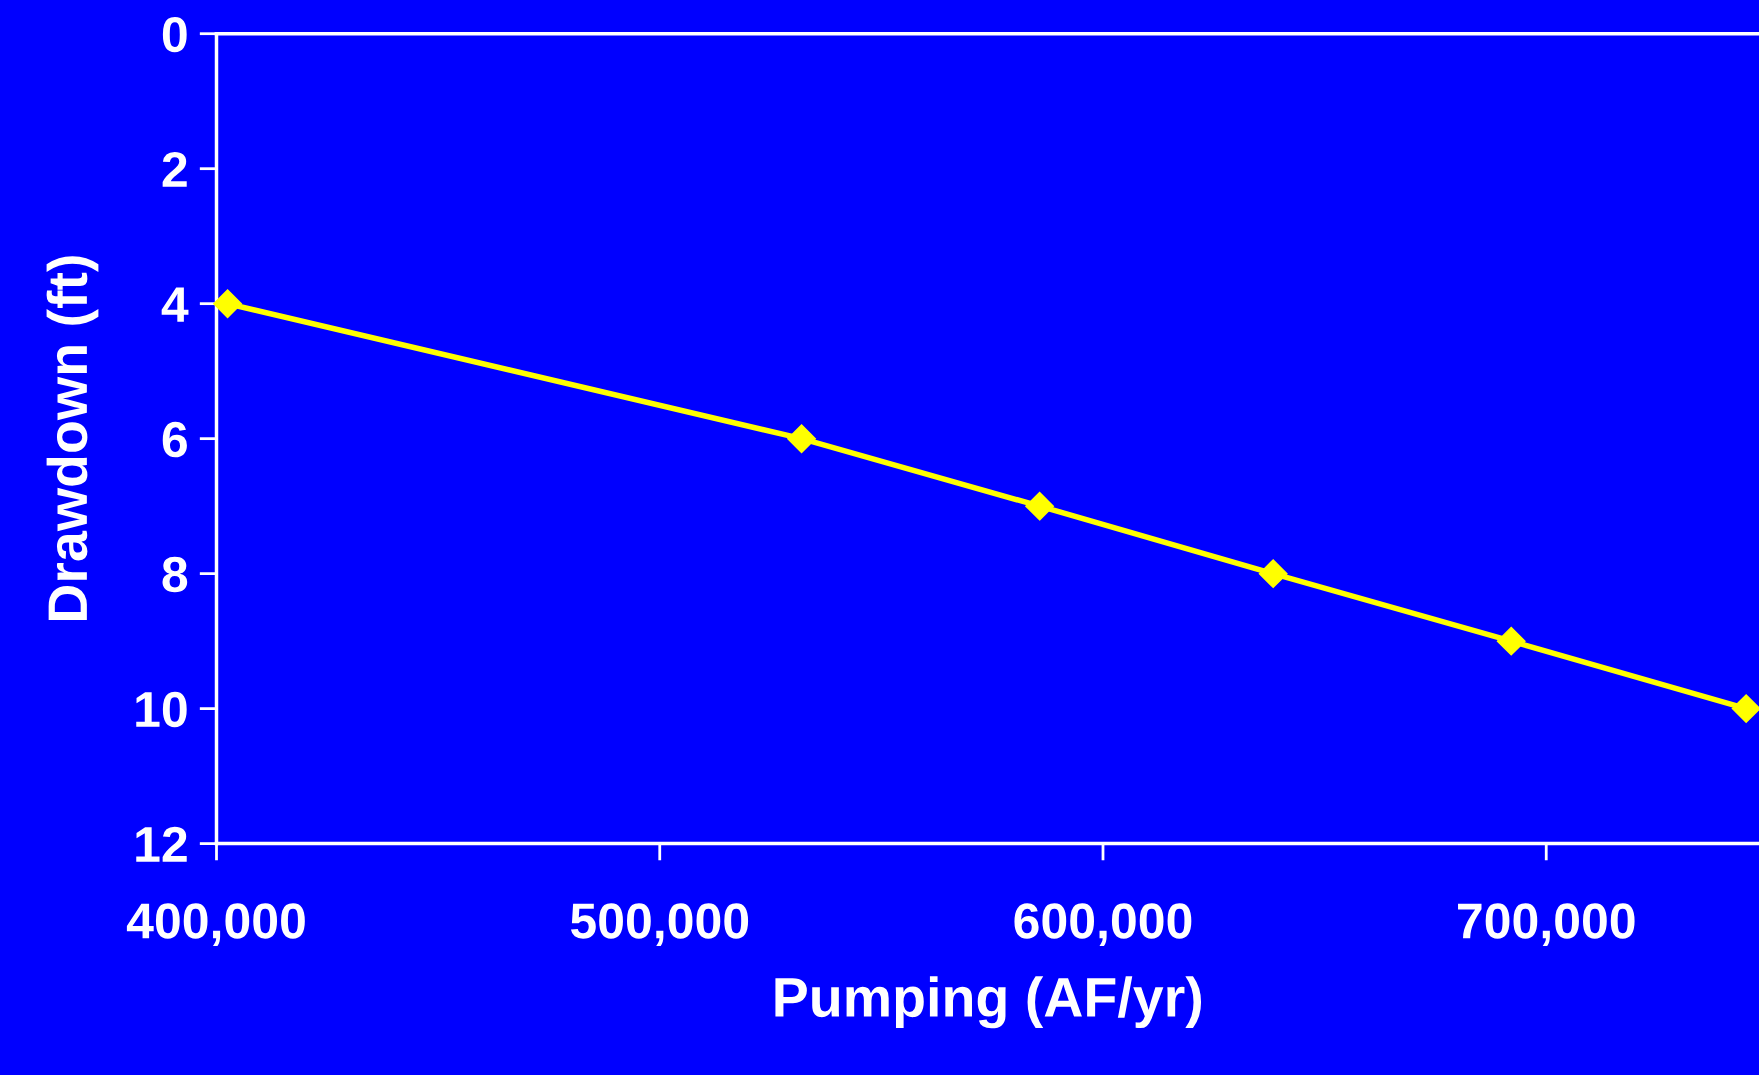  I want to click on x-axis-title: Pumping (AF/yr), so click(988, 1002).